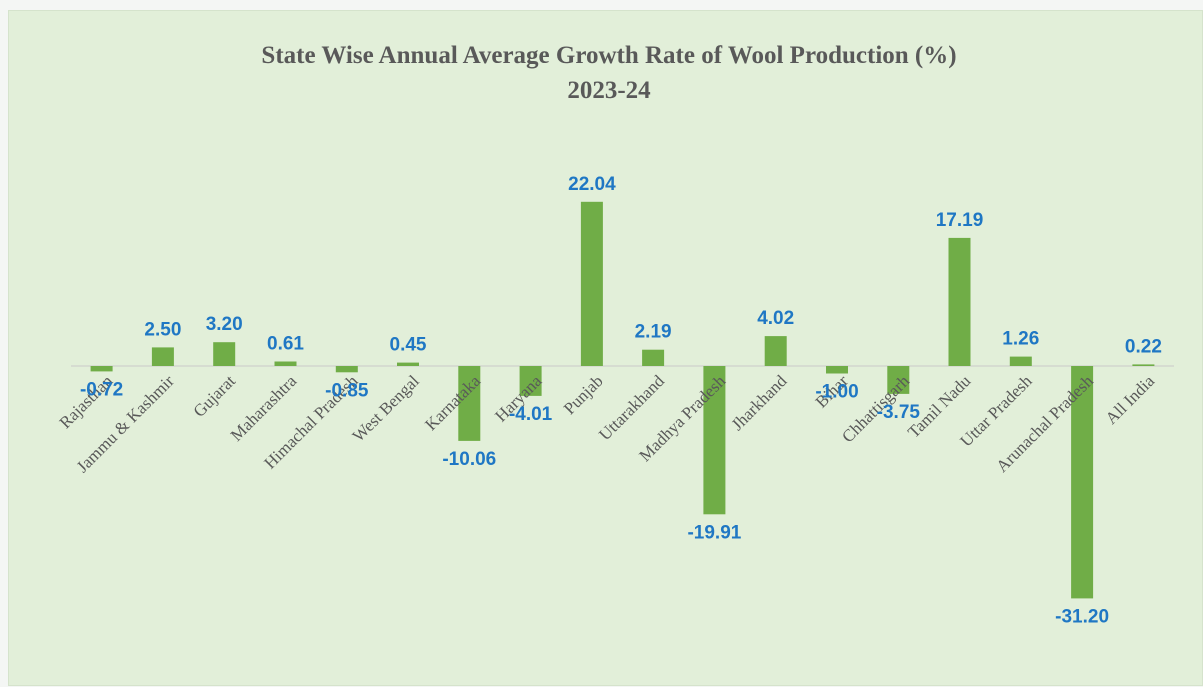 This screenshot has height=687, width=1203. What do you see at coordinates (530, 381) in the screenshot?
I see `bar-haryana` at bounding box center [530, 381].